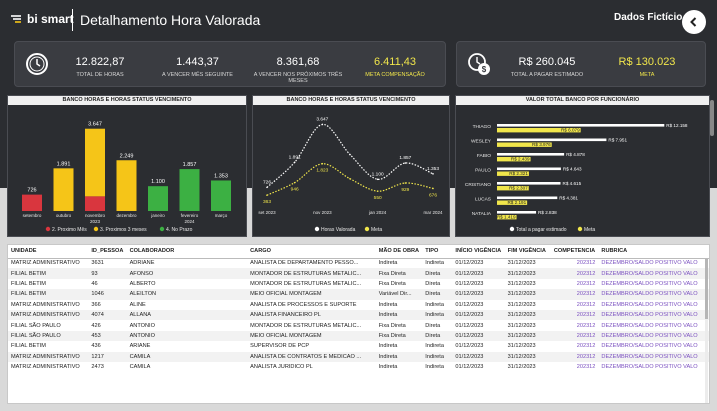  I want to click on table-cell: 1046, so click(107, 294).